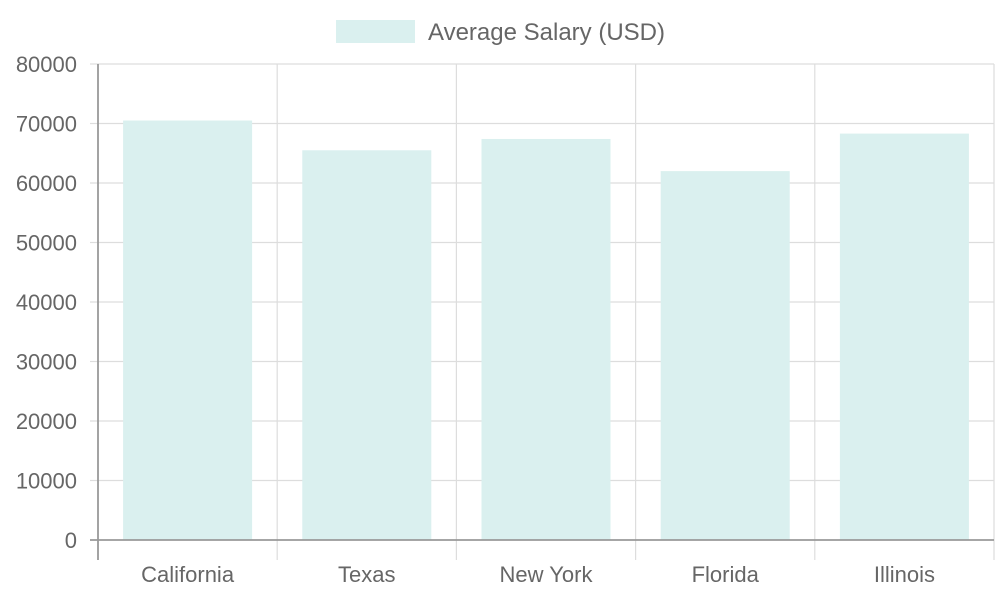 The image size is (1000, 600). What do you see at coordinates (726, 574) in the screenshot?
I see `x-tick-label: Florida` at bounding box center [726, 574].